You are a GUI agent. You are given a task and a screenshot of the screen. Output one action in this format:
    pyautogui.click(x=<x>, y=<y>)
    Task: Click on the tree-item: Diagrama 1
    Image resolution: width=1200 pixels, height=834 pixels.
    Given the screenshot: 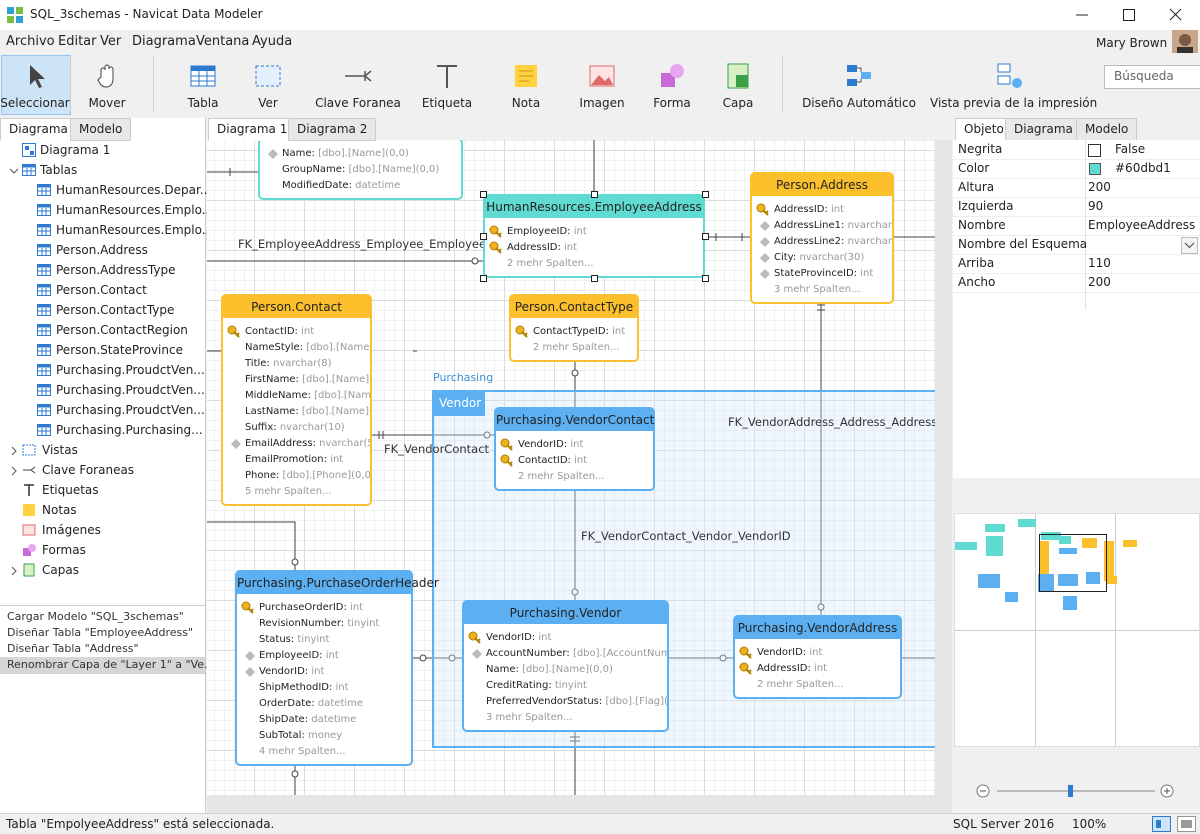 What is the action you would take?
    pyautogui.click(x=75, y=150)
    